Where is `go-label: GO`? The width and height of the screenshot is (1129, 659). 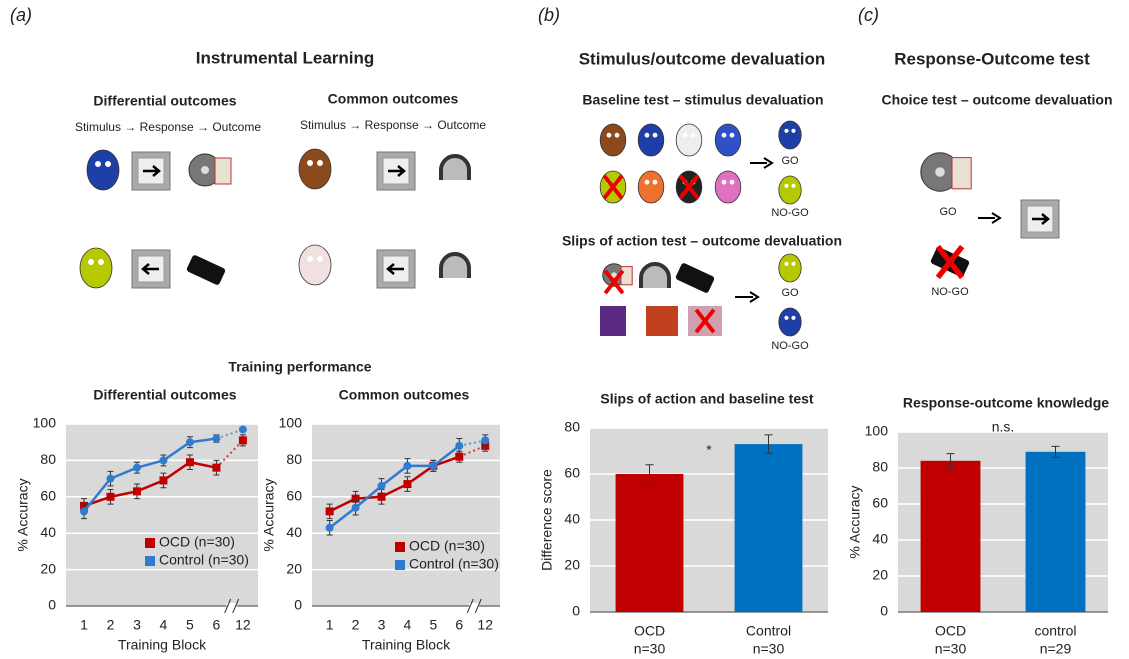 go-label: GO is located at coordinates (948, 212).